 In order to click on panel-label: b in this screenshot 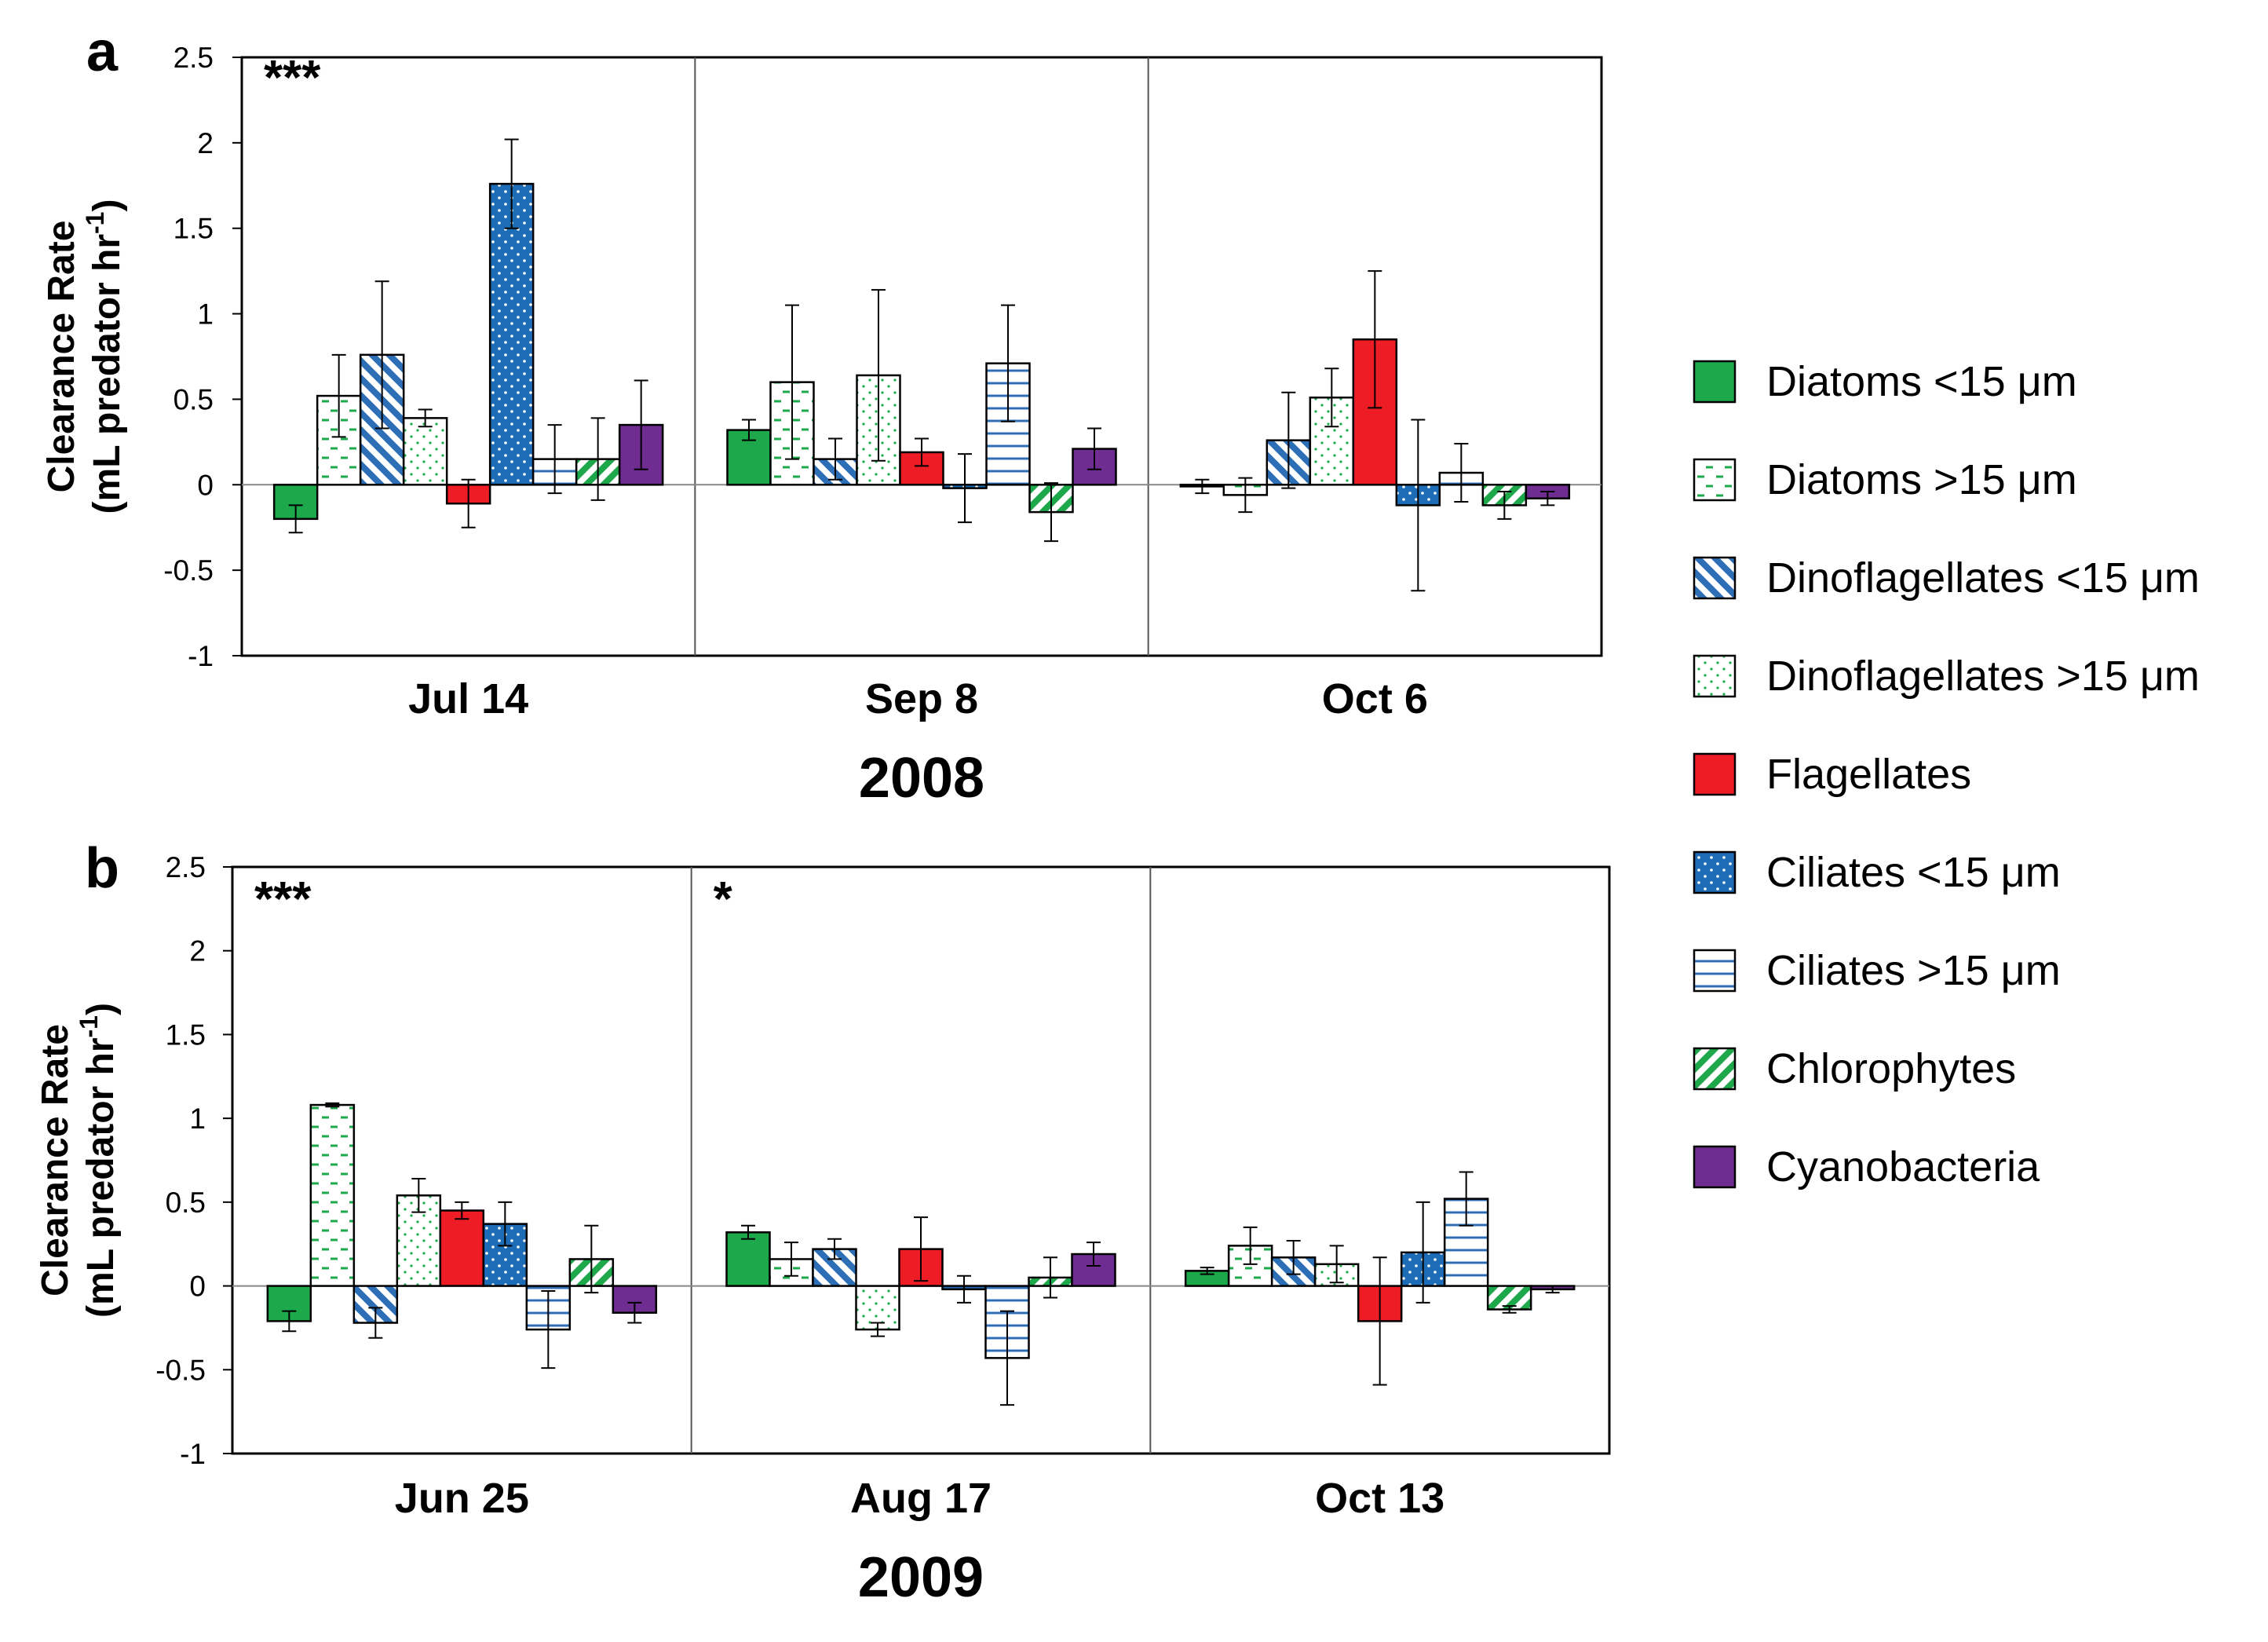, I will do `click(102, 868)`.